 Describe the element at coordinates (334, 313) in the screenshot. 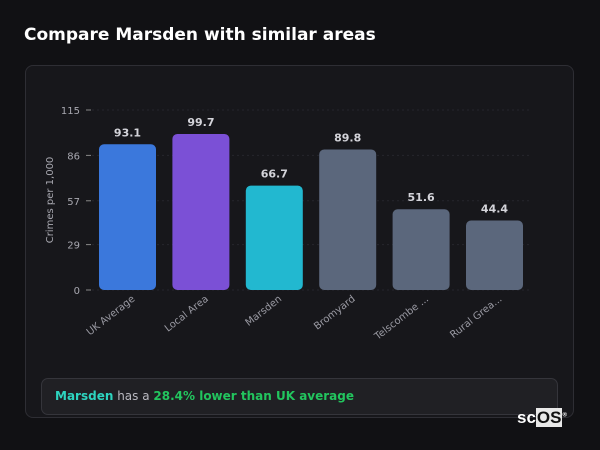

I see `x-tick-label: Bromyard` at that location.